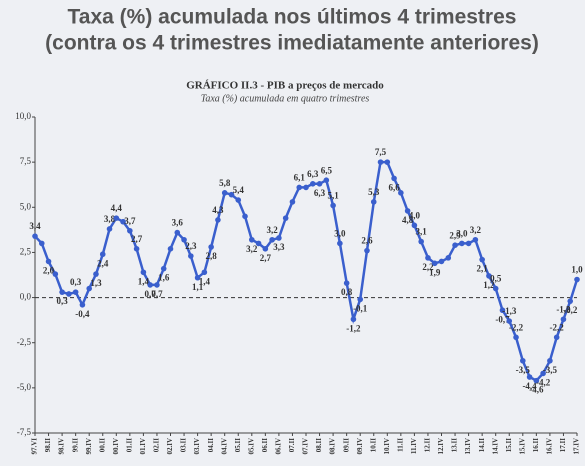 The height and width of the screenshot is (466, 585). What do you see at coordinates (24, 387) in the screenshot?
I see `y-tick-label: -5,0` at bounding box center [24, 387].